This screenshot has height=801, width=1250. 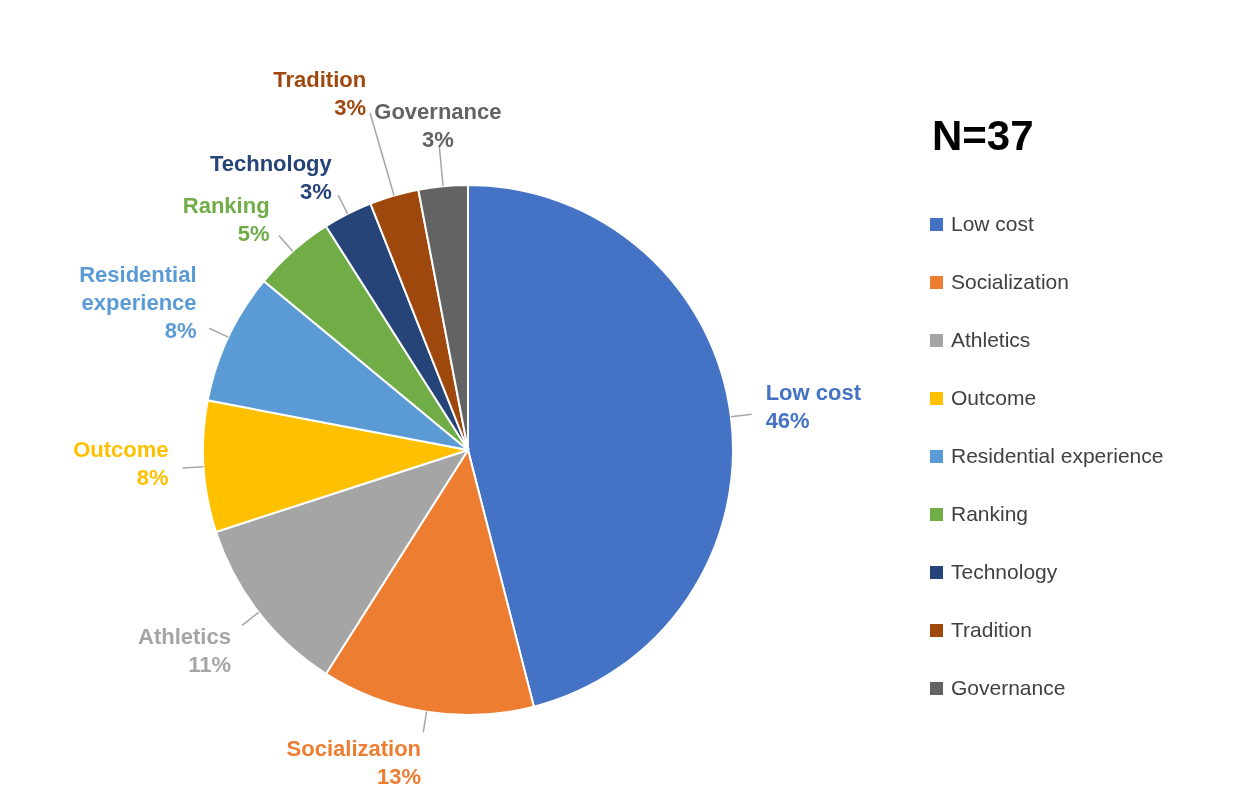 I want to click on data-label: 13%, so click(x=399, y=777).